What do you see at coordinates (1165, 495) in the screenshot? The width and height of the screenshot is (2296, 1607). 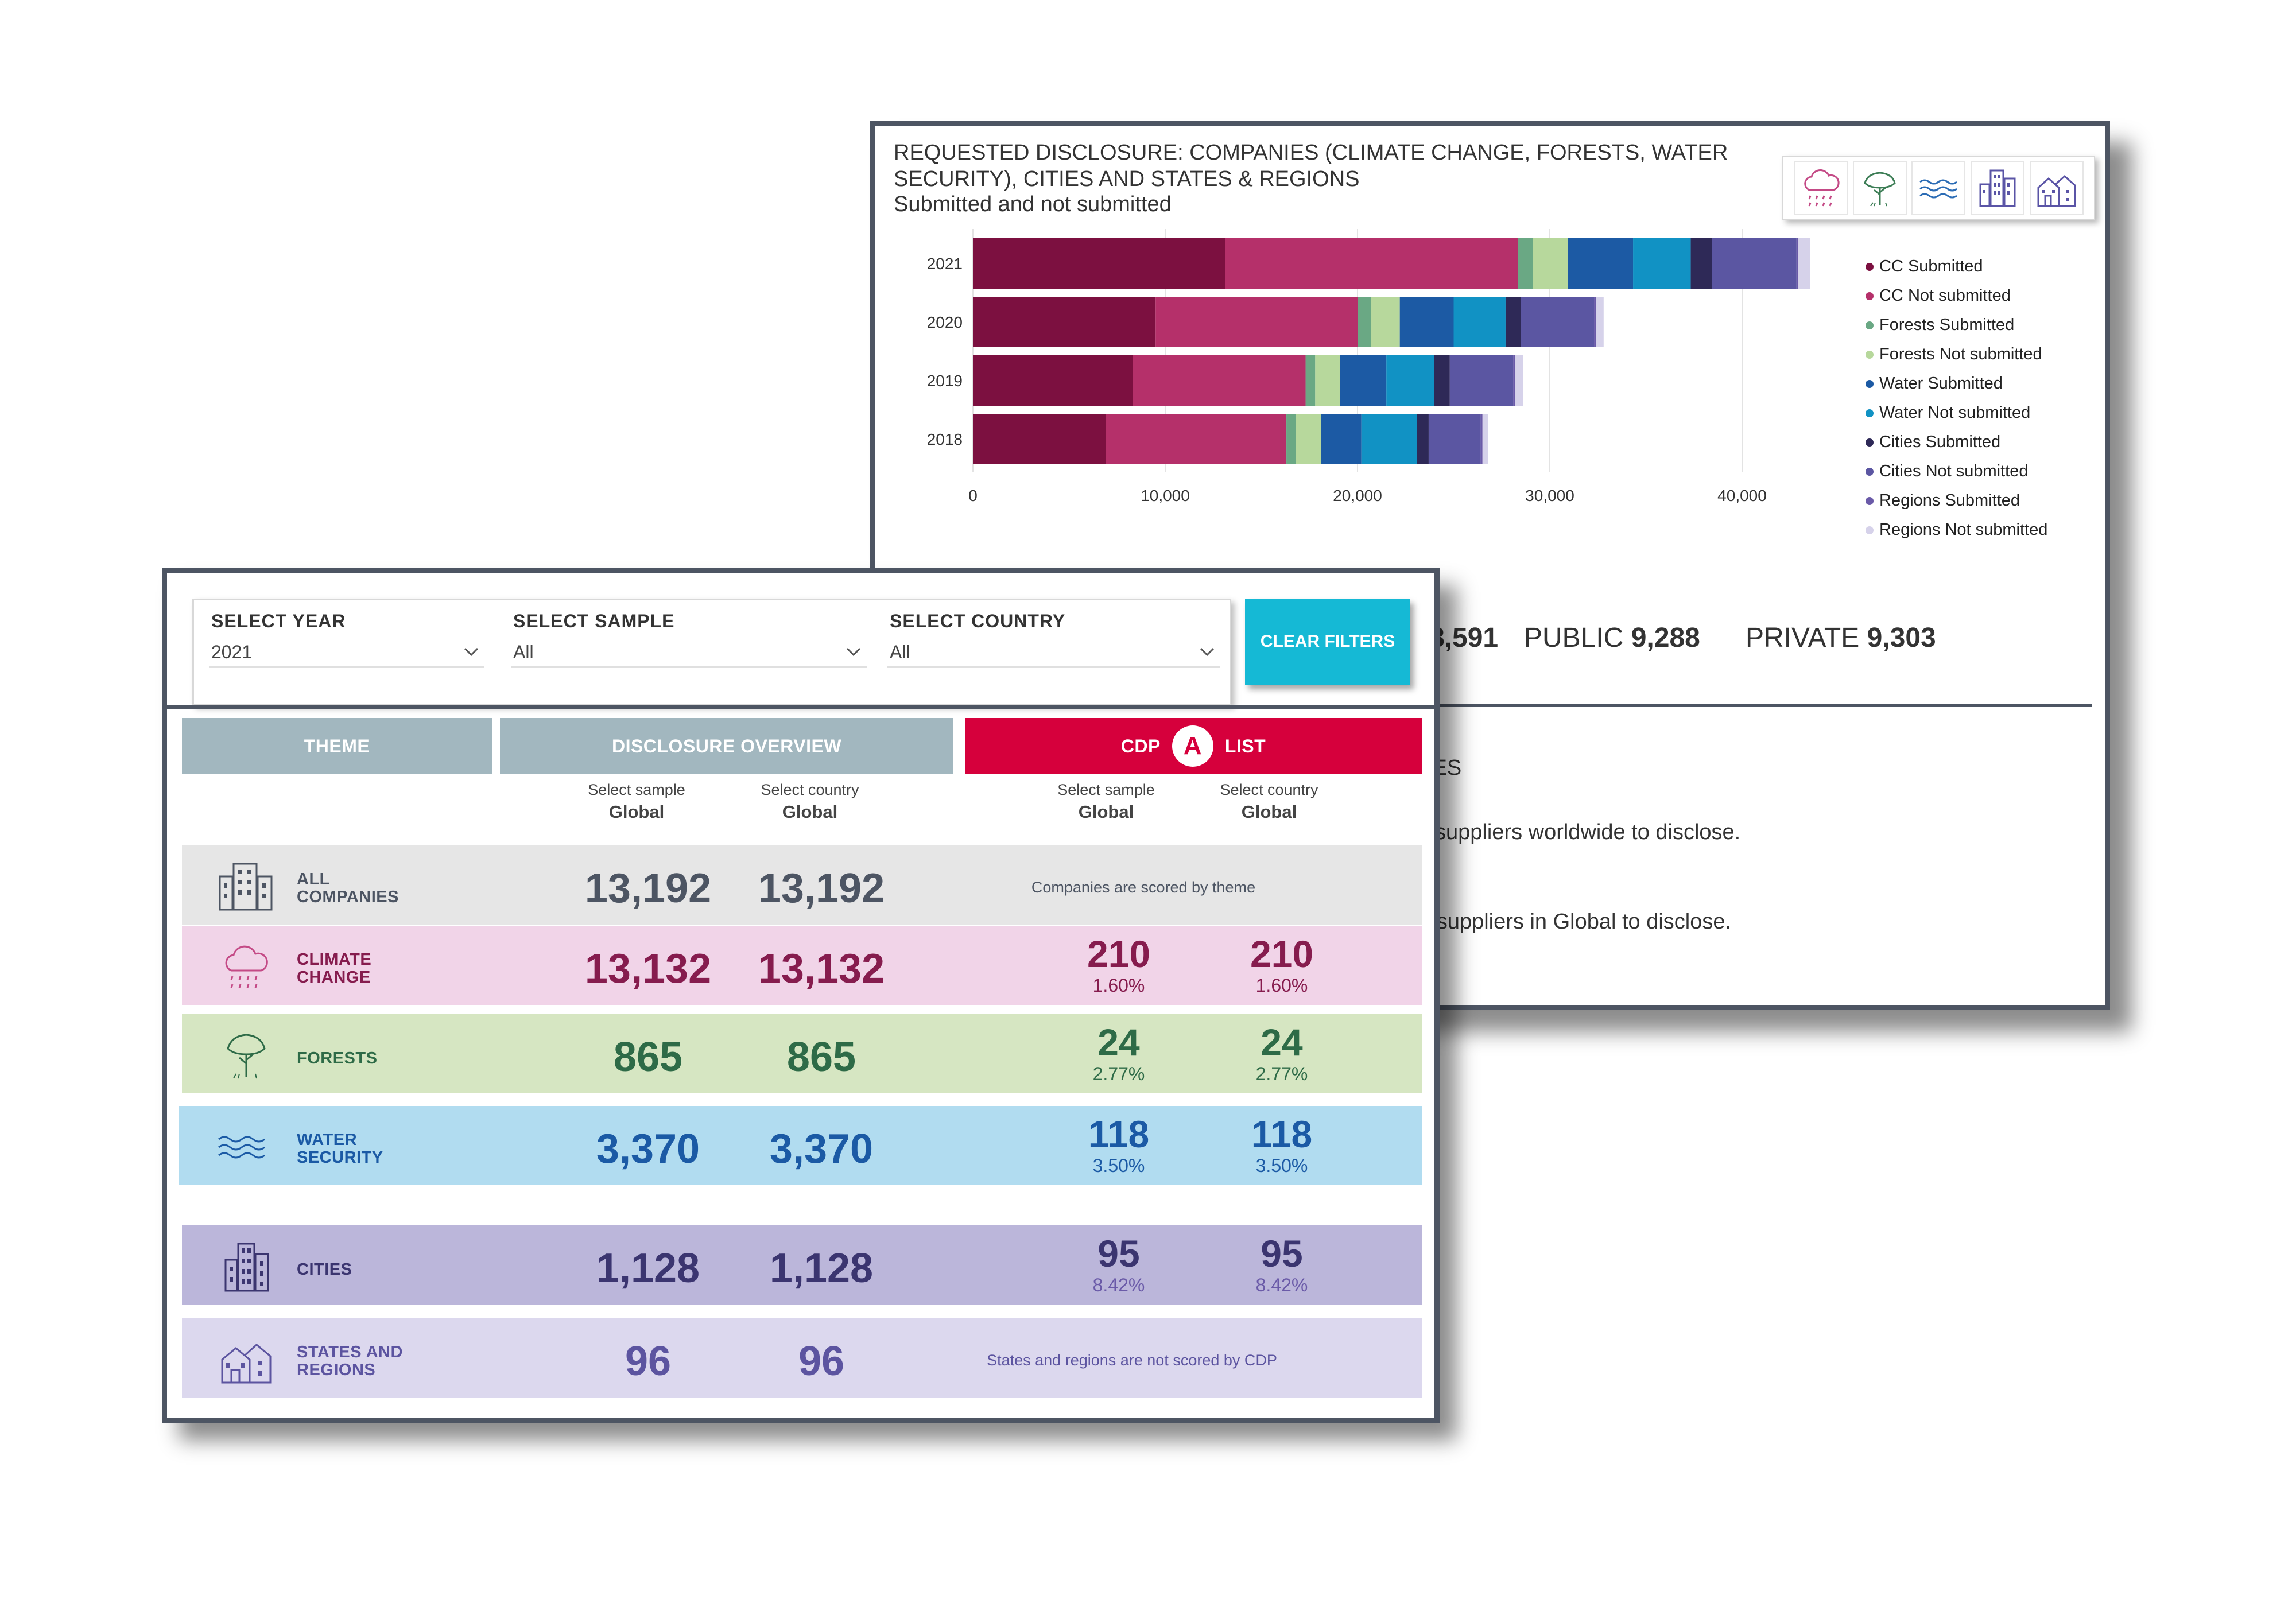 I see `x-tick-label: 10,000` at bounding box center [1165, 495].